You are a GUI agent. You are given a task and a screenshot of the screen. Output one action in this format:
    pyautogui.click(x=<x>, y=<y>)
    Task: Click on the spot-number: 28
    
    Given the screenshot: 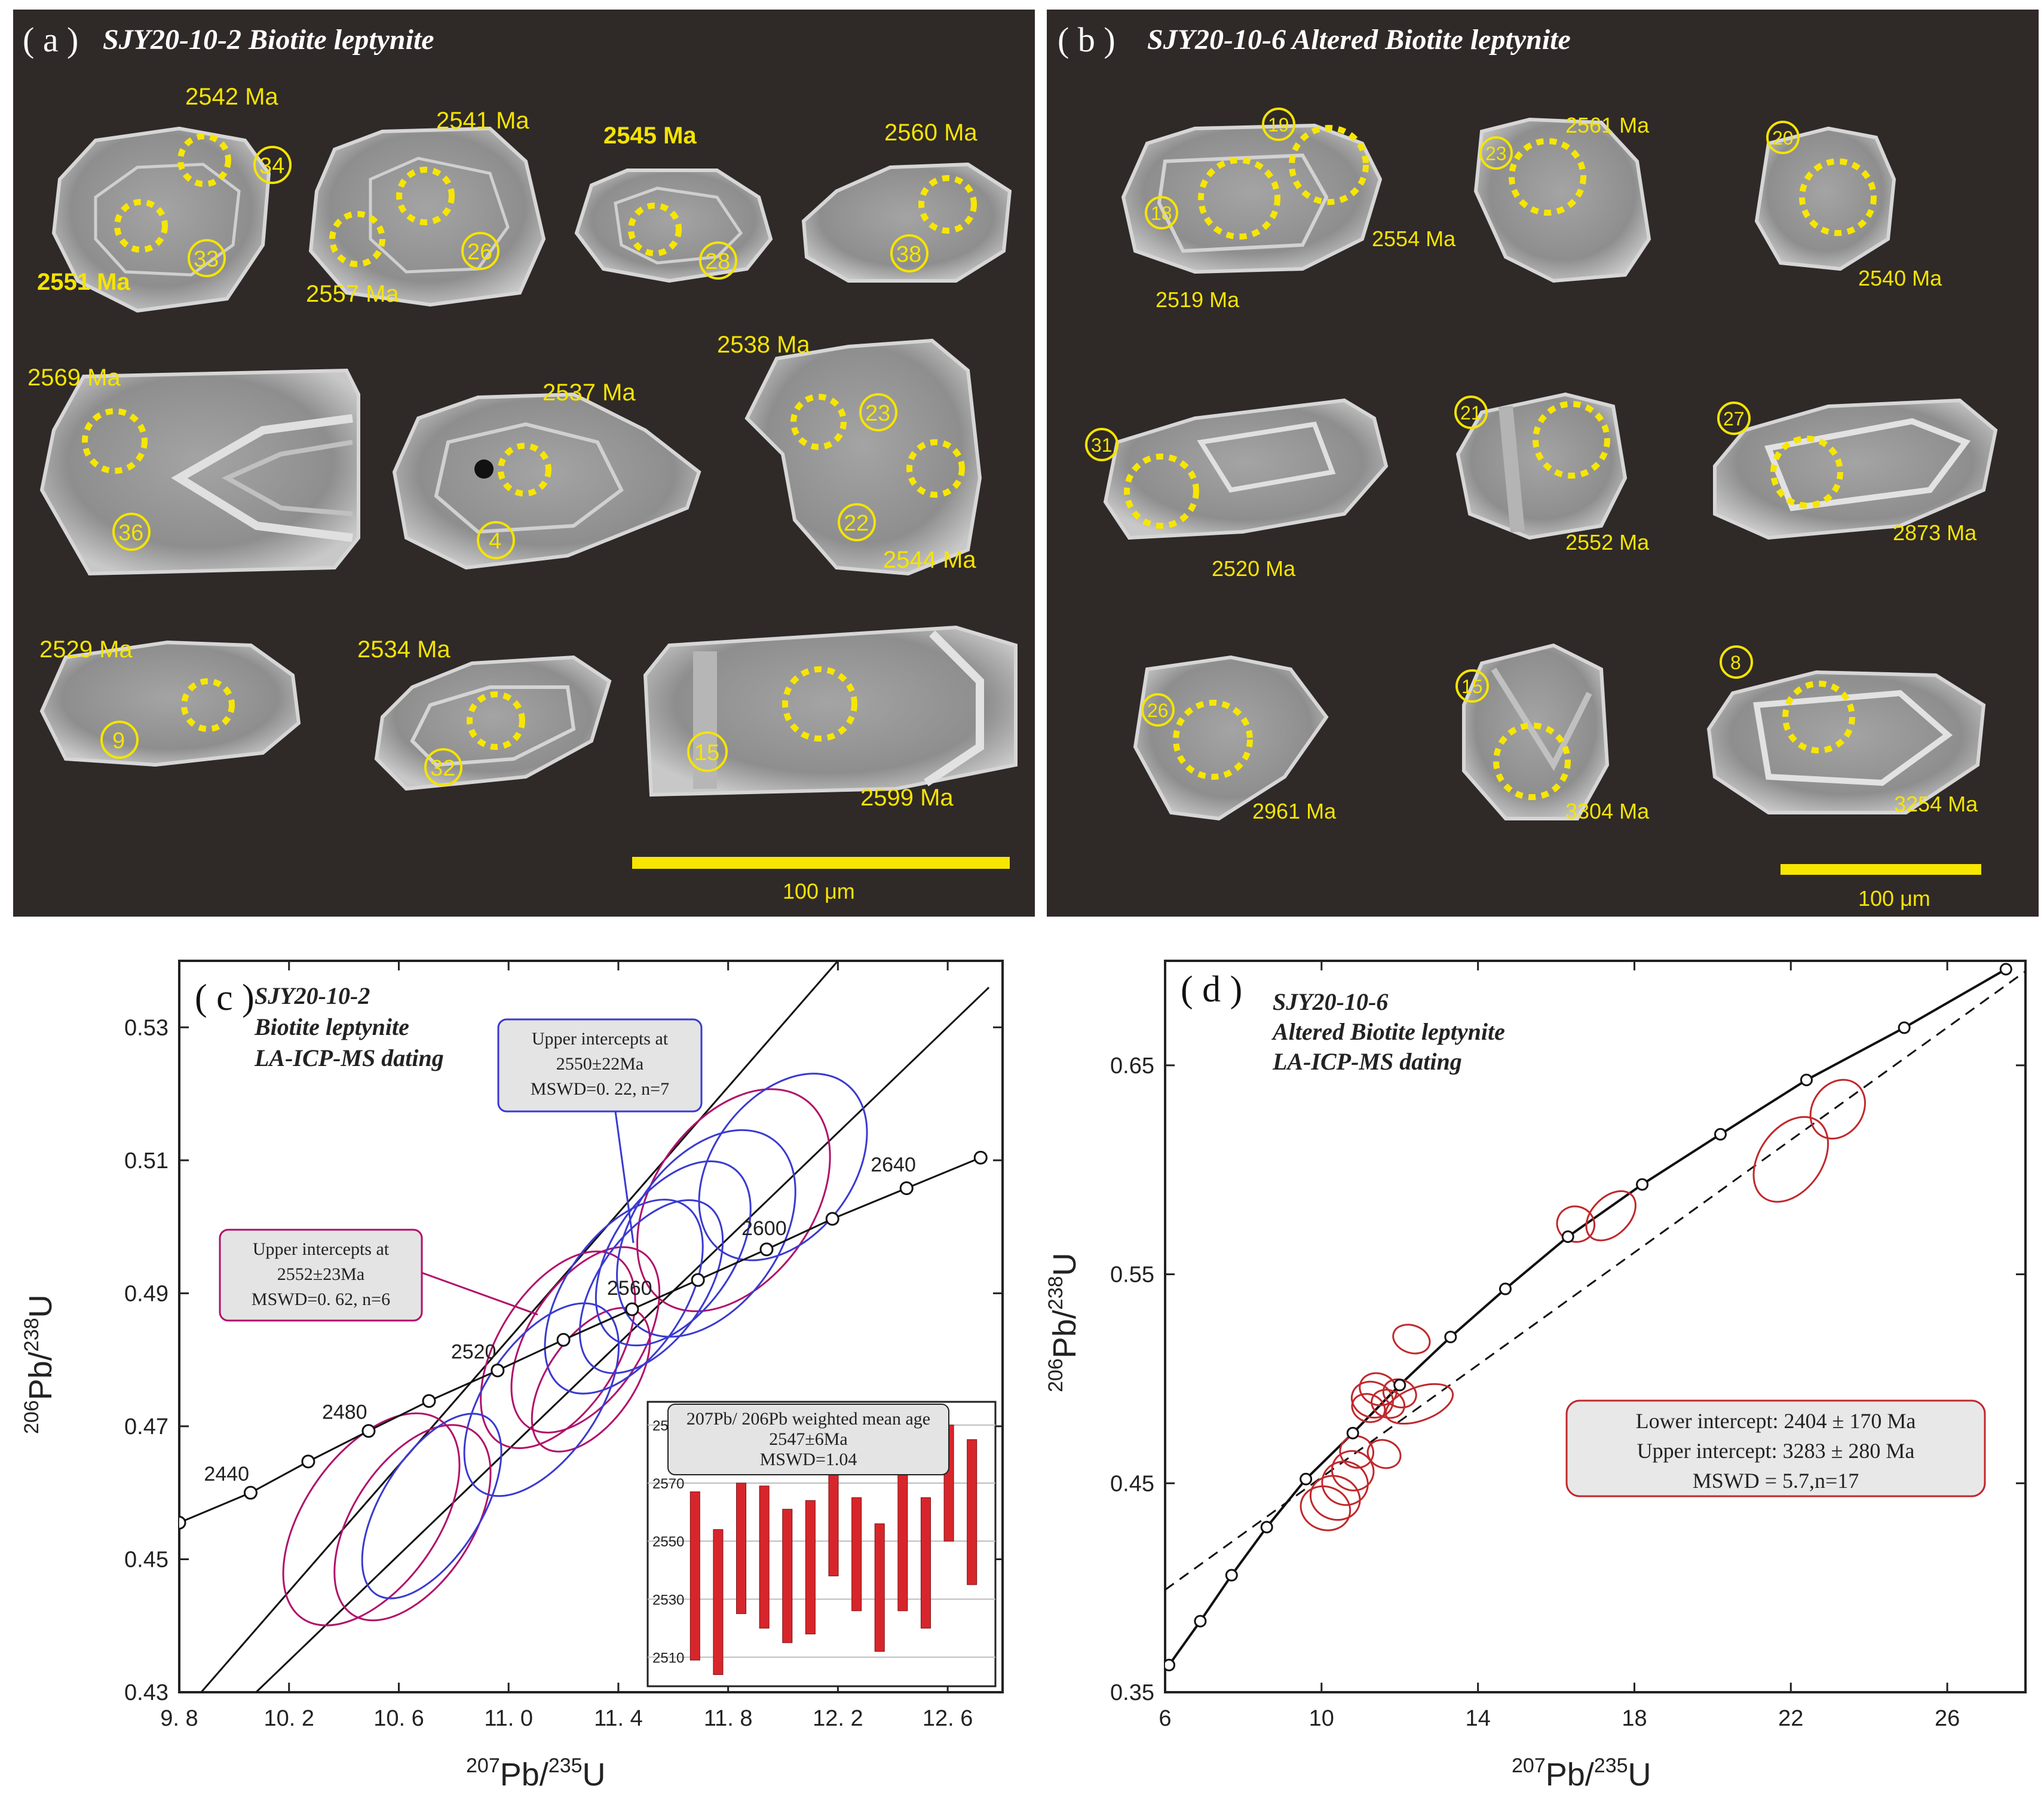 What is the action you would take?
    pyautogui.click(x=717, y=261)
    